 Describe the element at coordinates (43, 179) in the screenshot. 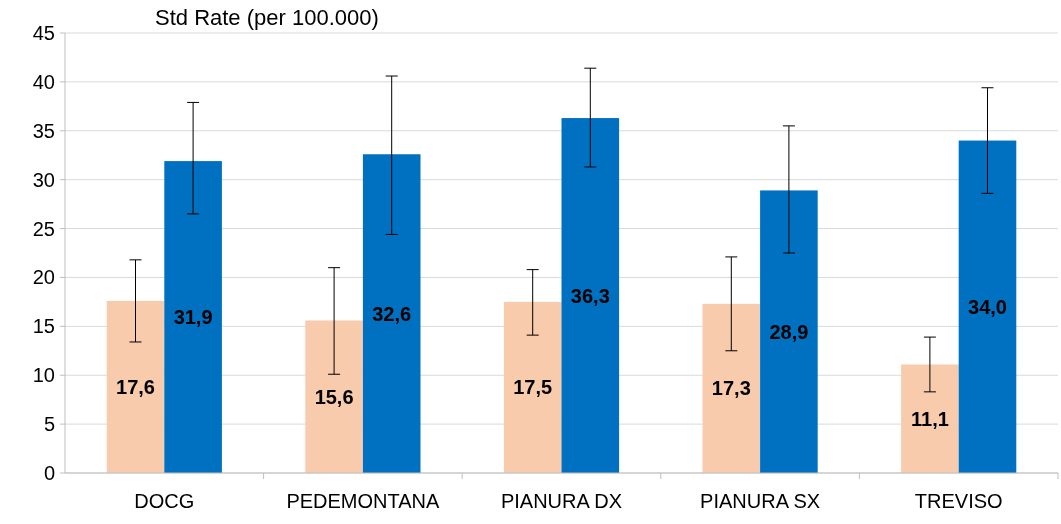

I see `y-tick-label: 30` at that location.